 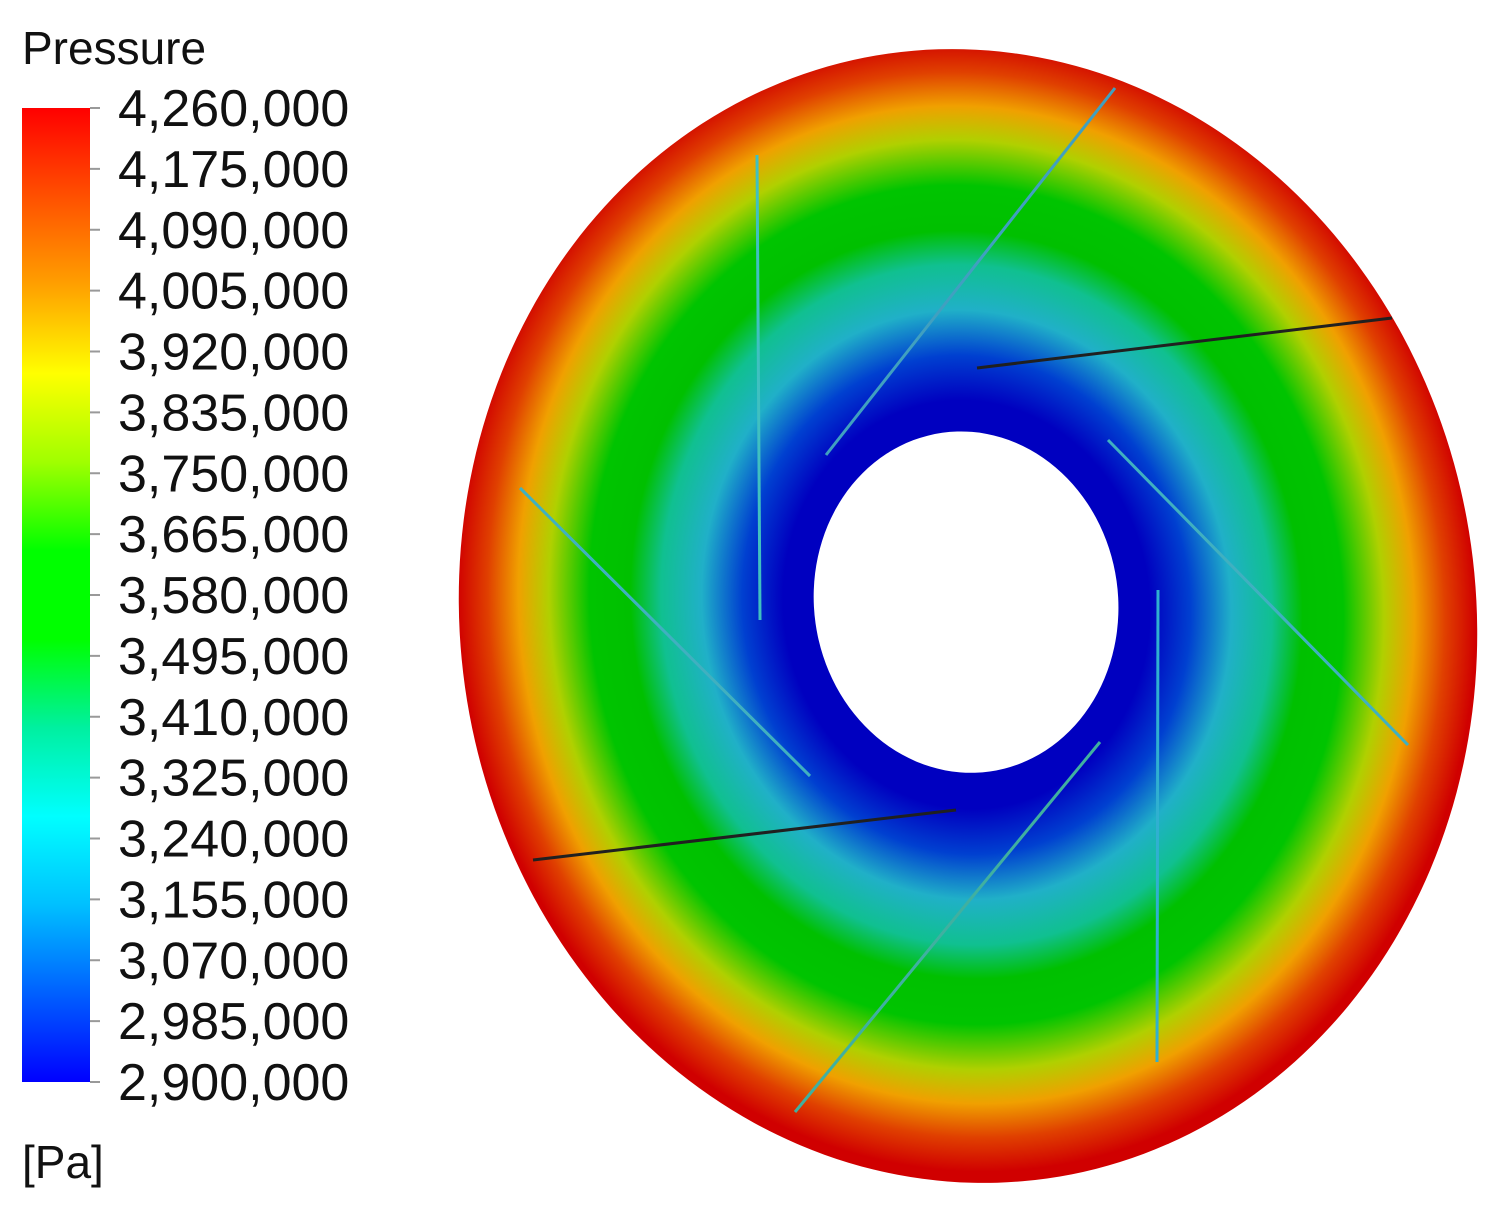 What do you see at coordinates (114, 48) in the screenshot?
I see `legend-title: Pressure` at bounding box center [114, 48].